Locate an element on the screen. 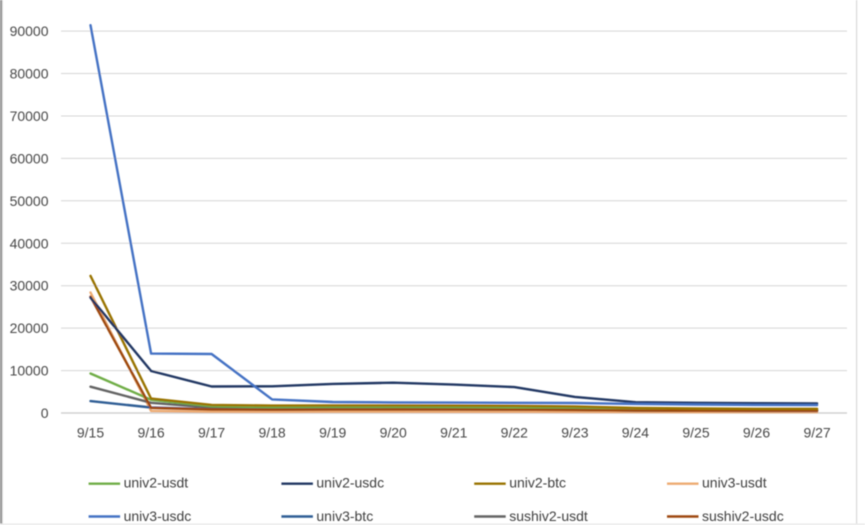 Image resolution: width=865 pixels, height=525 pixels. svg-text: 9/23 is located at coordinates (574, 433).